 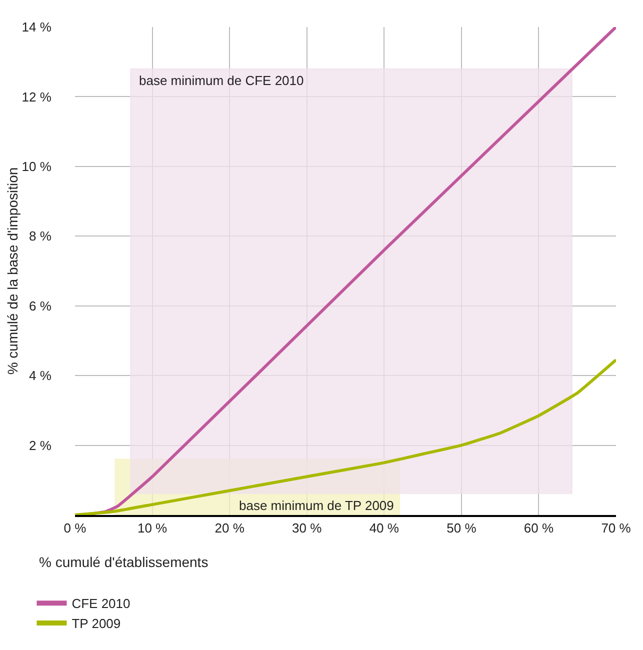 I want to click on x-tick-label: 60 %, so click(x=539, y=528).